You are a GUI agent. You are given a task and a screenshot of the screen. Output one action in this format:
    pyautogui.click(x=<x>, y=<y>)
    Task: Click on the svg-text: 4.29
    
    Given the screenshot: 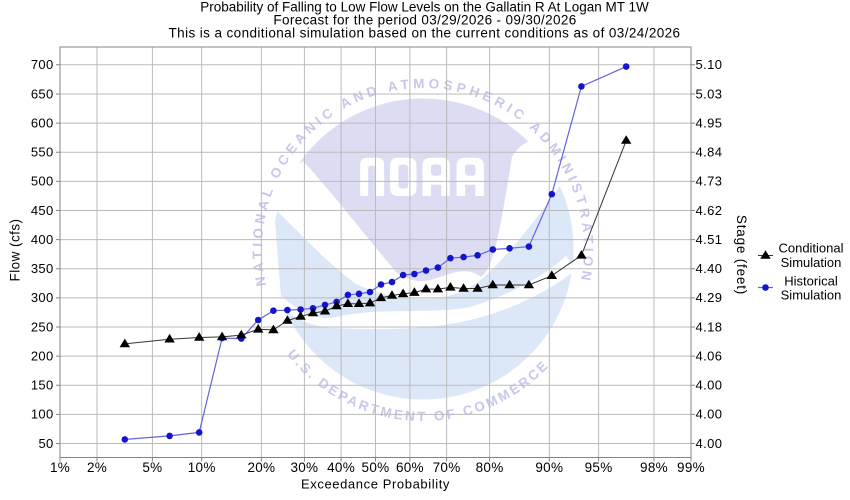 What is the action you would take?
    pyautogui.click(x=709, y=297)
    